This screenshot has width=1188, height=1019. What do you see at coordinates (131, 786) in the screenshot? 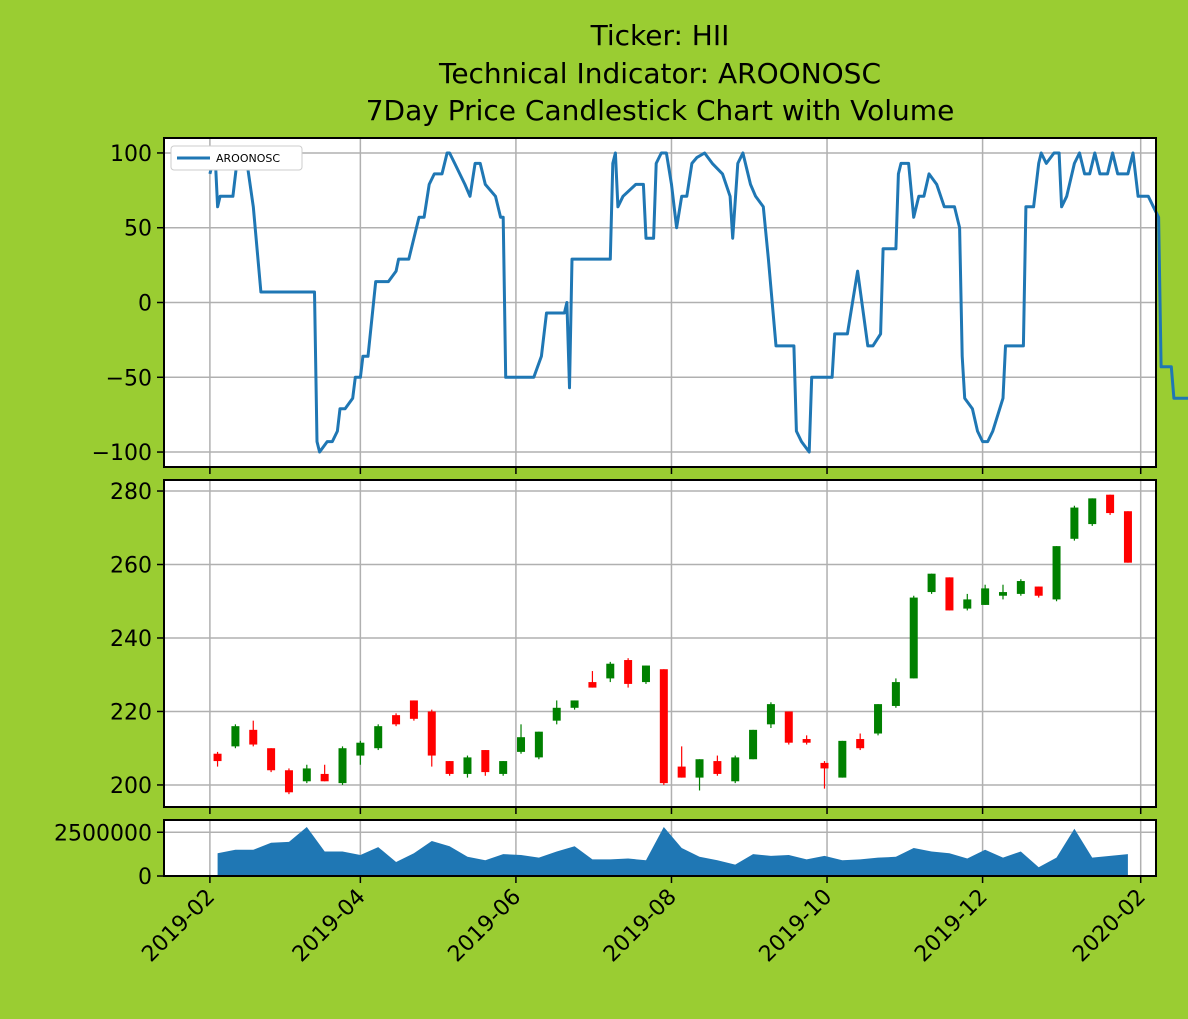
I see `y-tick-label: 200` at bounding box center [131, 786].